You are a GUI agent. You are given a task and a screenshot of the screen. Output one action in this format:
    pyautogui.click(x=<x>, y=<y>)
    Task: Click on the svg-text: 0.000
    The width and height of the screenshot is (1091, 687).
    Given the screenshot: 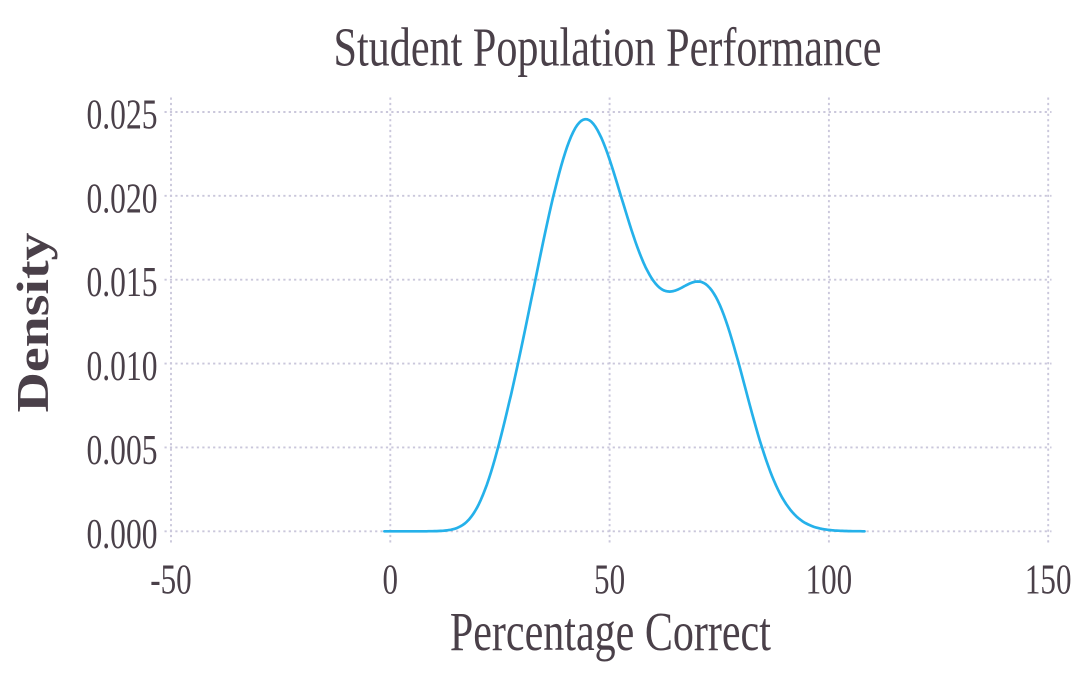 What is the action you would take?
    pyautogui.click(x=122, y=535)
    